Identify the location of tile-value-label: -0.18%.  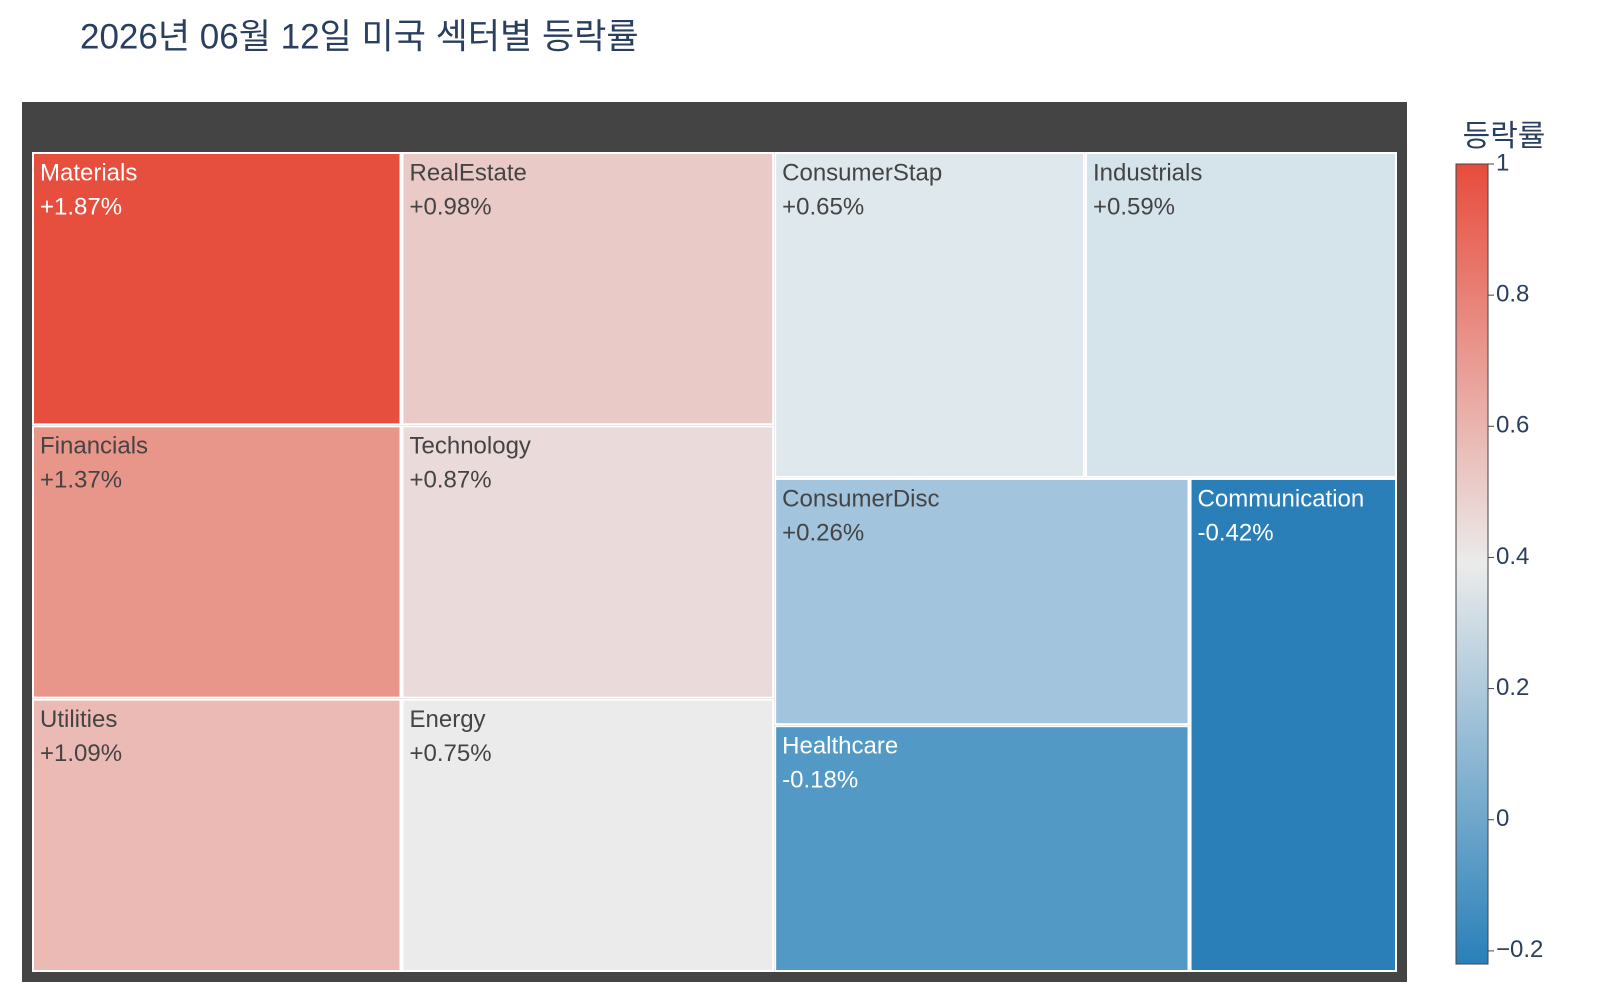
(820, 780).